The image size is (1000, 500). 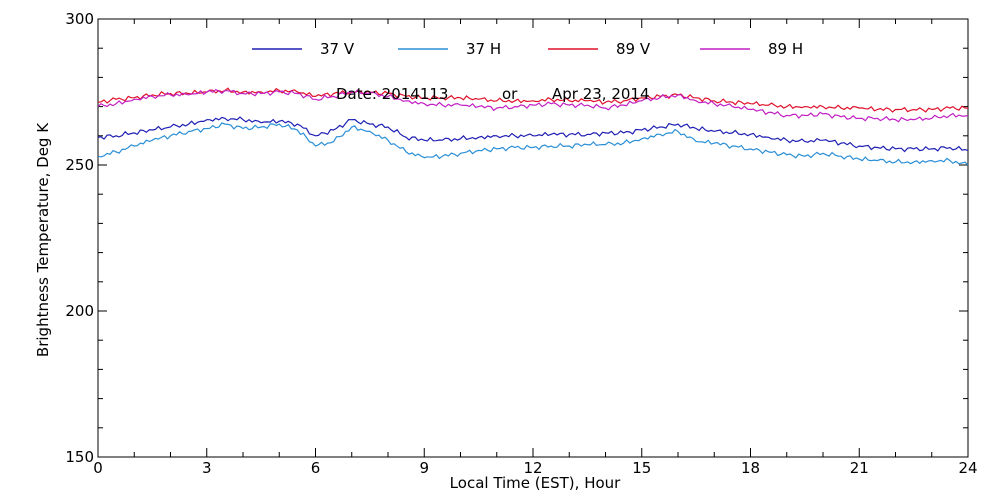 What do you see at coordinates (79, 19) in the screenshot?
I see `y-tick-label: 300` at bounding box center [79, 19].